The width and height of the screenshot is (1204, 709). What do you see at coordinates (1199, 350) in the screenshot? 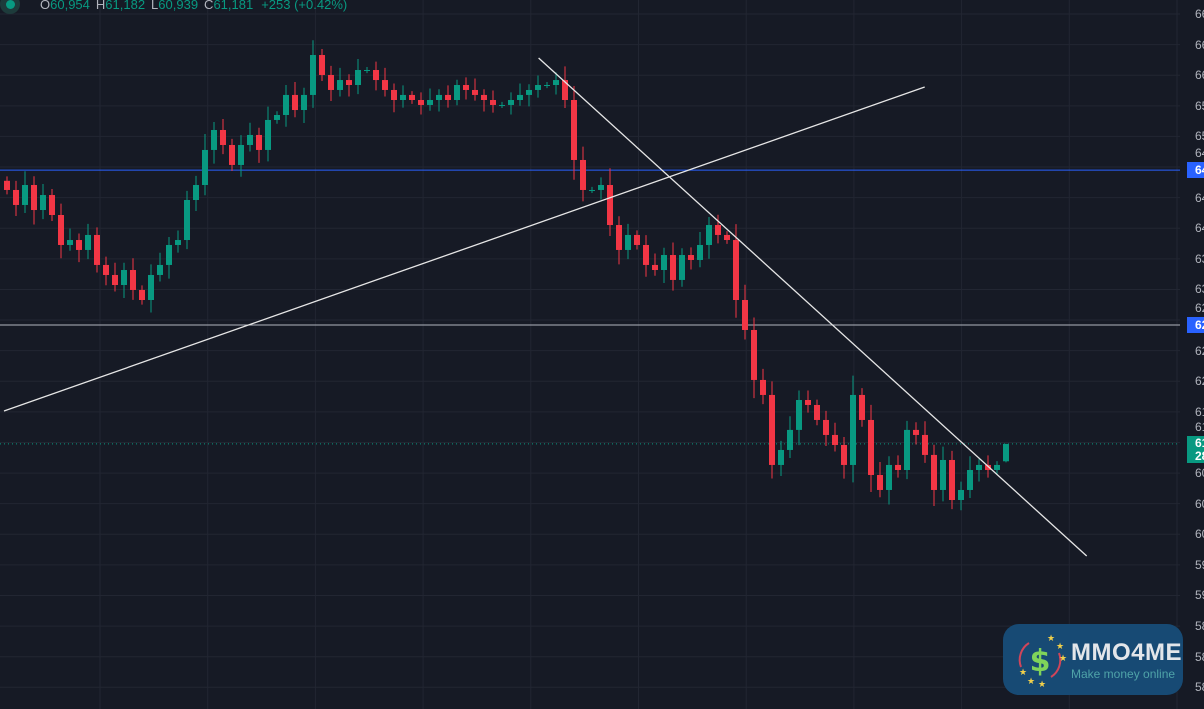
I see `price-tick-label: 62,400` at bounding box center [1199, 350].